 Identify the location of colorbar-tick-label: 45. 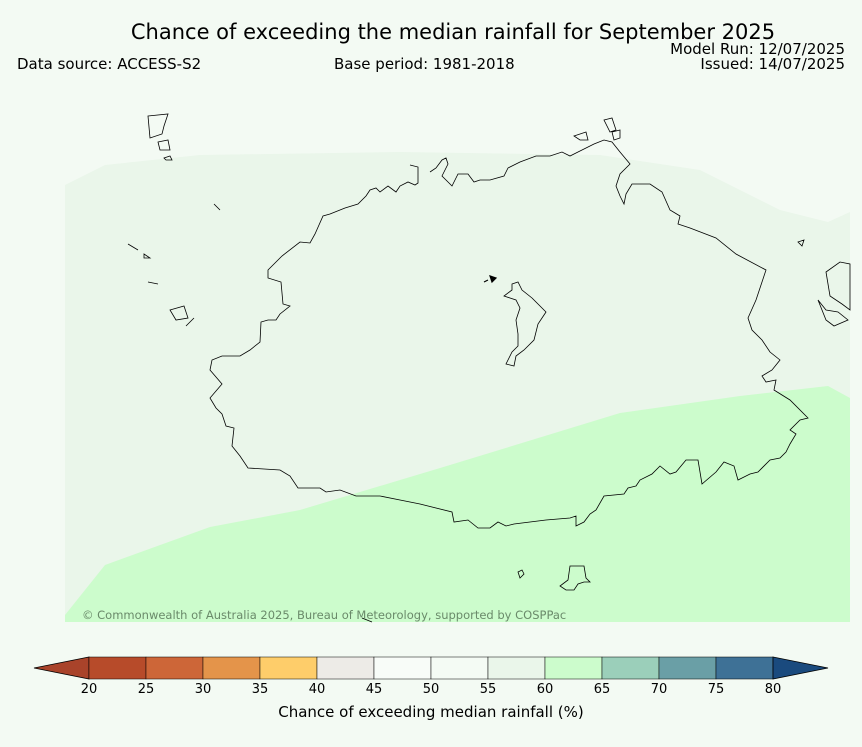
(374, 689).